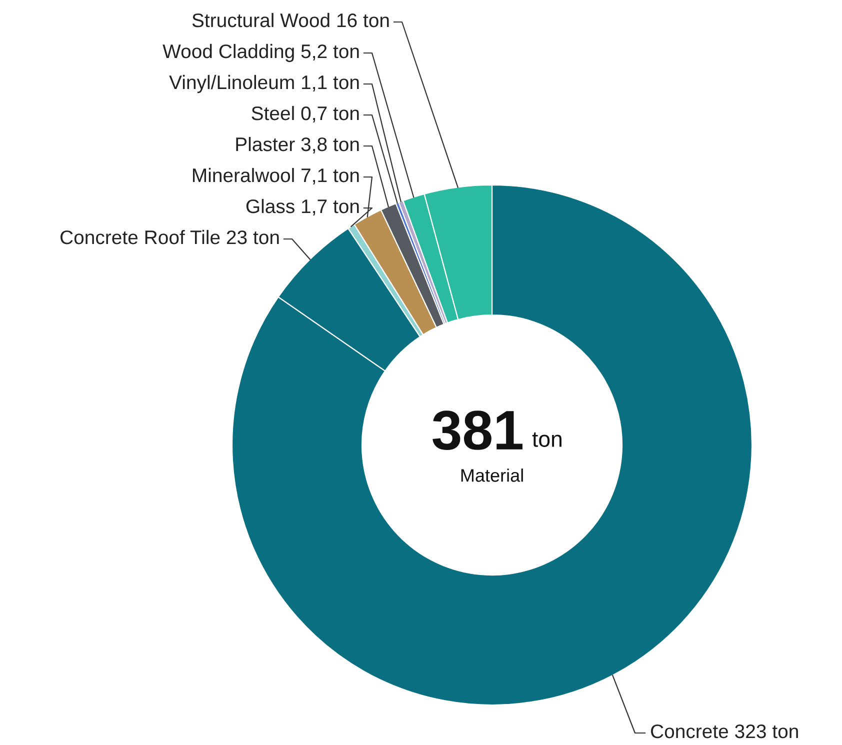 The height and width of the screenshot is (745, 842). I want to click on slice-label: Structural Wood 16 ton, so click(290, 20).